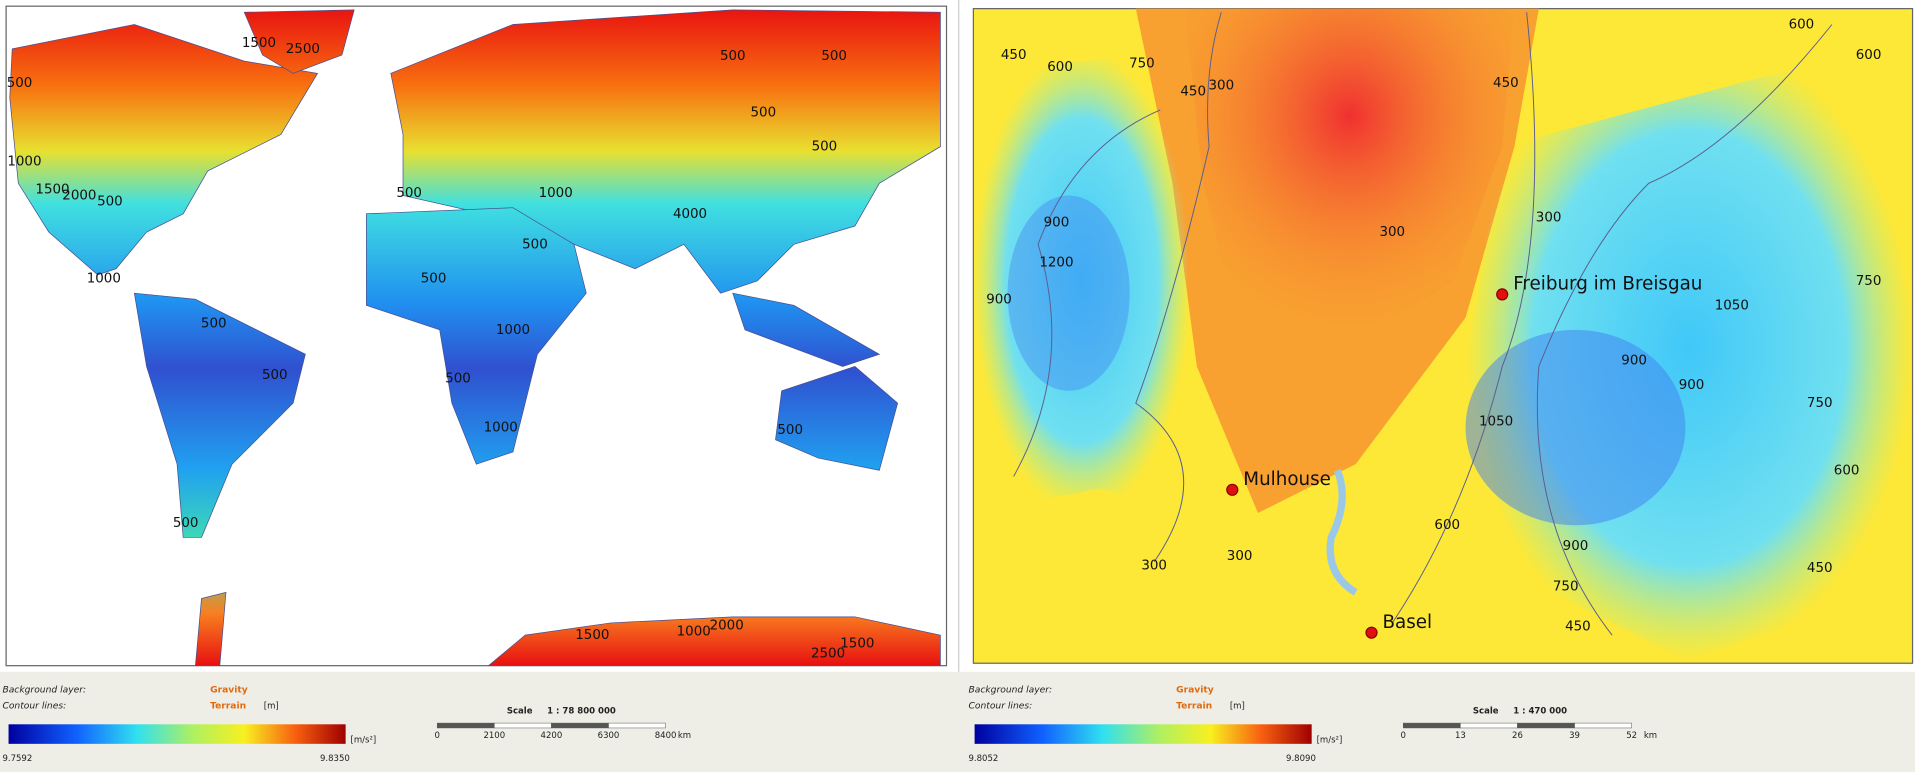 The image size is (1915, 772). Describe the element at coordinates (1287, 479) in the screenshot. I see `city-label: Mulhouse` at that location.